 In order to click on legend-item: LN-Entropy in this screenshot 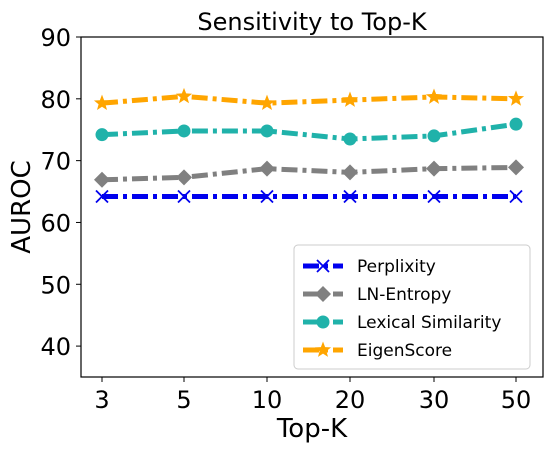, I will do `click(377, 295)`.